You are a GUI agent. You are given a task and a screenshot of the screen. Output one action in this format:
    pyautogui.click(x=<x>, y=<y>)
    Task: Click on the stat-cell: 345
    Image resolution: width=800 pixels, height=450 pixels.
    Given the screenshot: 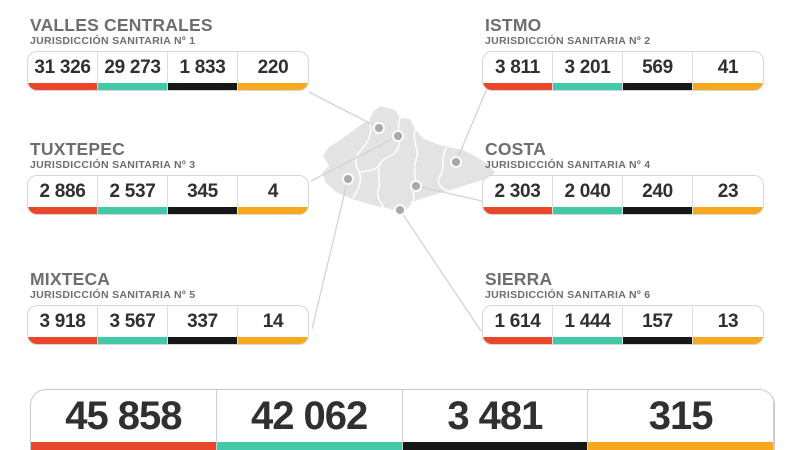 What is the action you would take?
    pyautogui.click(x=203, y=195)
    